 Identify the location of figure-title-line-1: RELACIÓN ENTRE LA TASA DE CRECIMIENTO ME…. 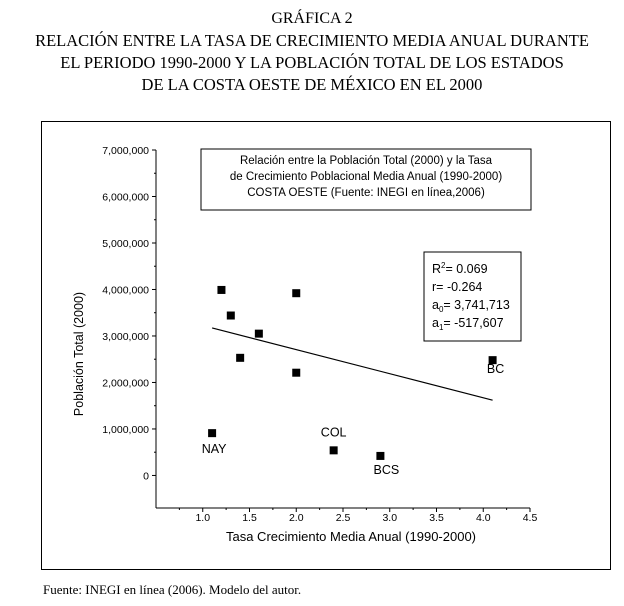
(312, 40).